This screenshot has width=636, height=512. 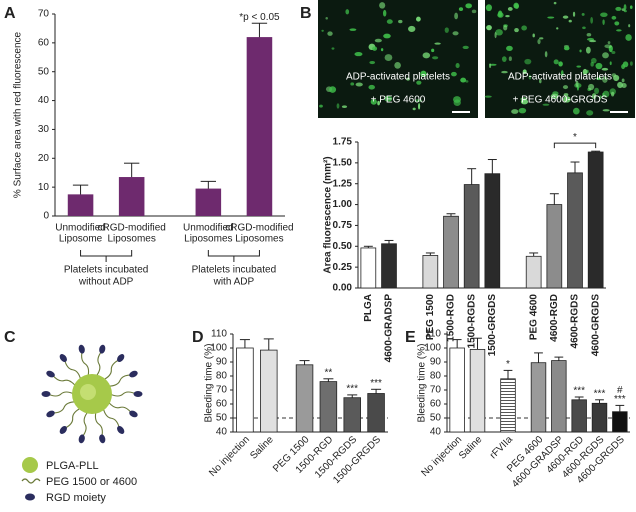 I want to click on legend-label: PEG 1500 or 4600, so click(x=91, y=482).